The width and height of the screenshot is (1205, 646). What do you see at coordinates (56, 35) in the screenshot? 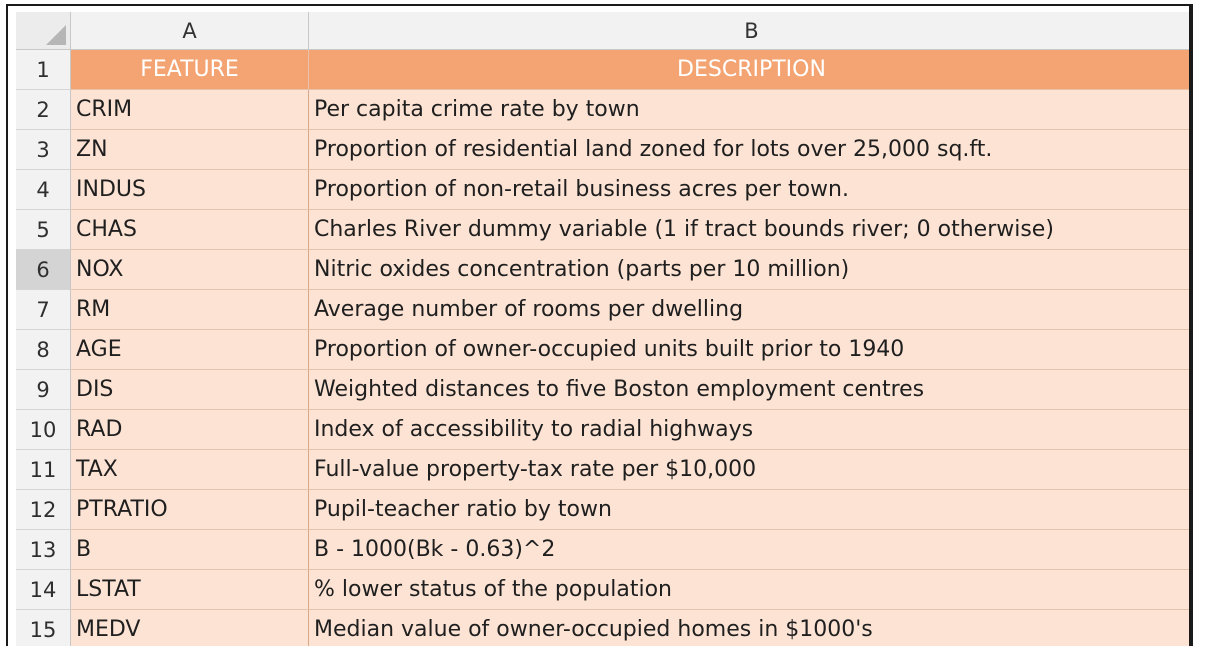
I see `select-all-triangle-icon` at bounding box center [56, 35].